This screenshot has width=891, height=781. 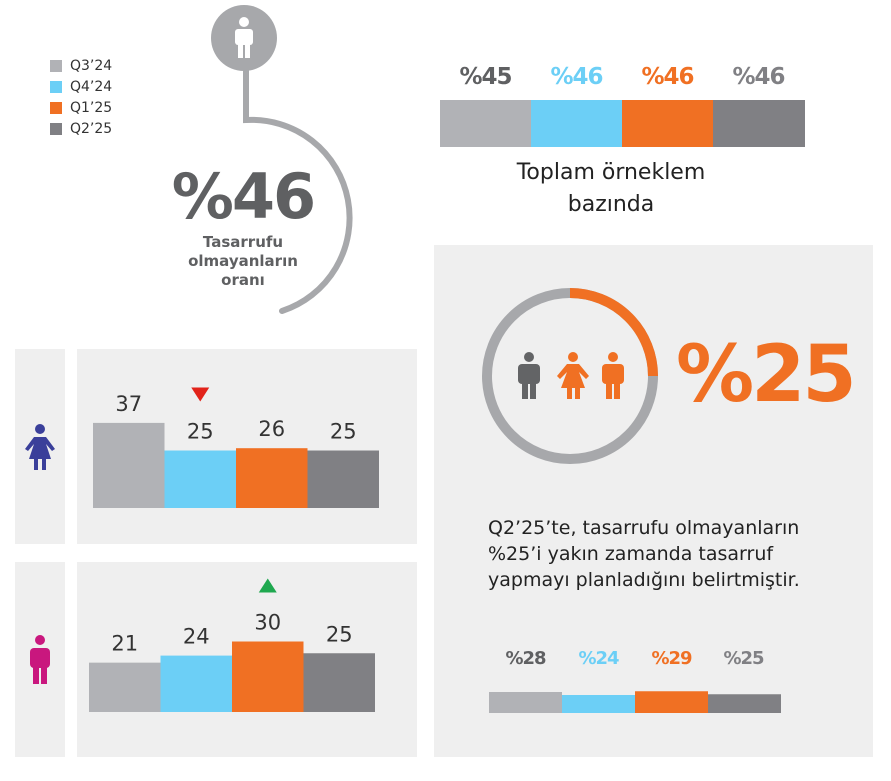 I want to click on plan-value: %25, so click(x=766, y=375).